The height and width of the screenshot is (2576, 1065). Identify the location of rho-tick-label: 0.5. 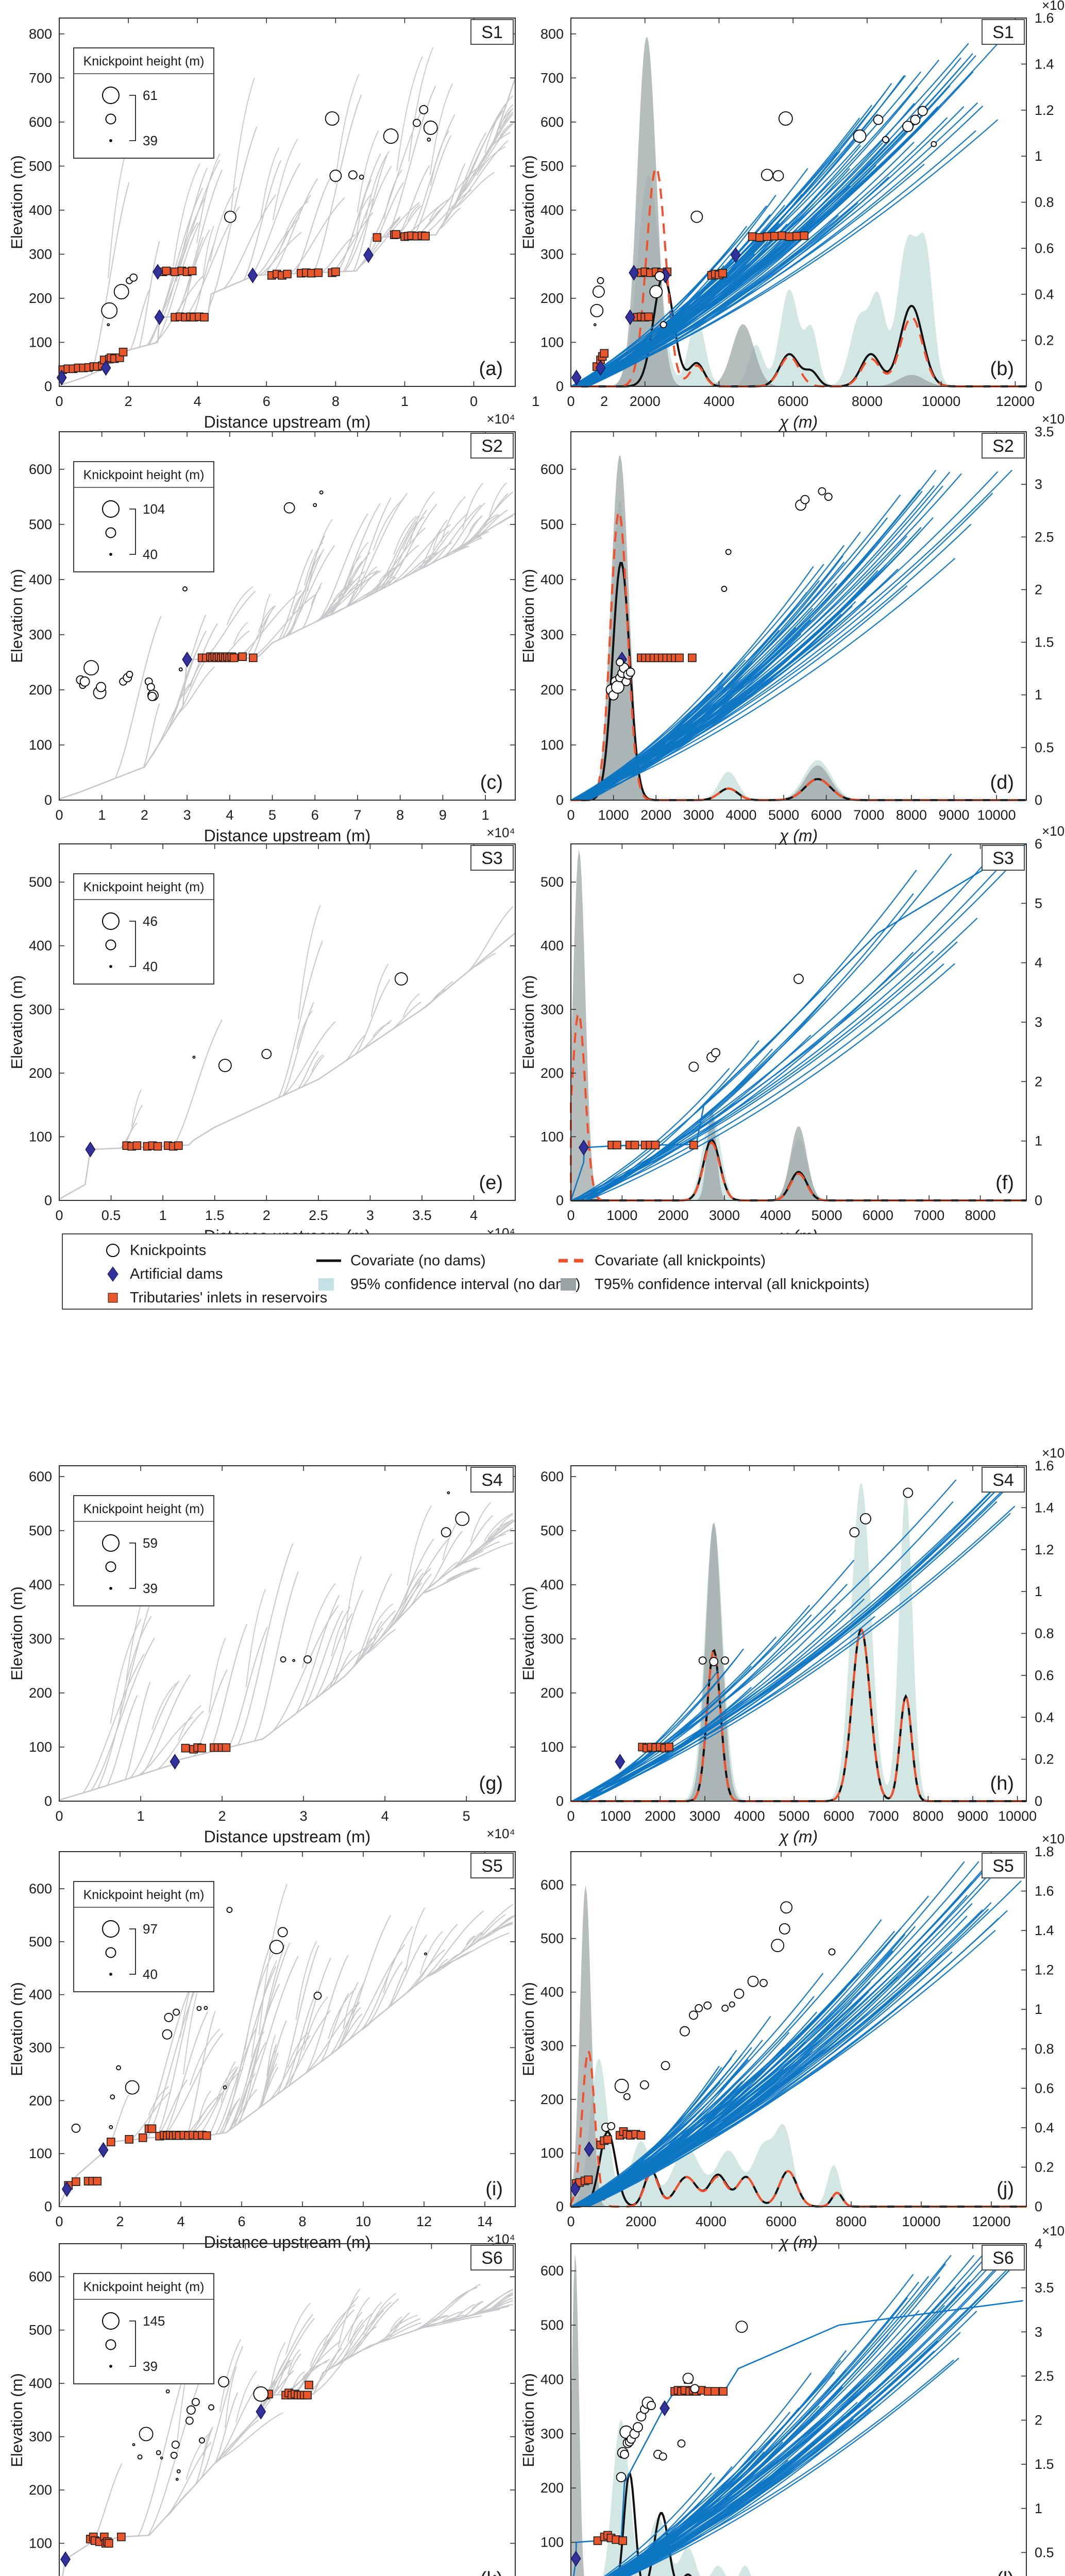
(1044, 2552).